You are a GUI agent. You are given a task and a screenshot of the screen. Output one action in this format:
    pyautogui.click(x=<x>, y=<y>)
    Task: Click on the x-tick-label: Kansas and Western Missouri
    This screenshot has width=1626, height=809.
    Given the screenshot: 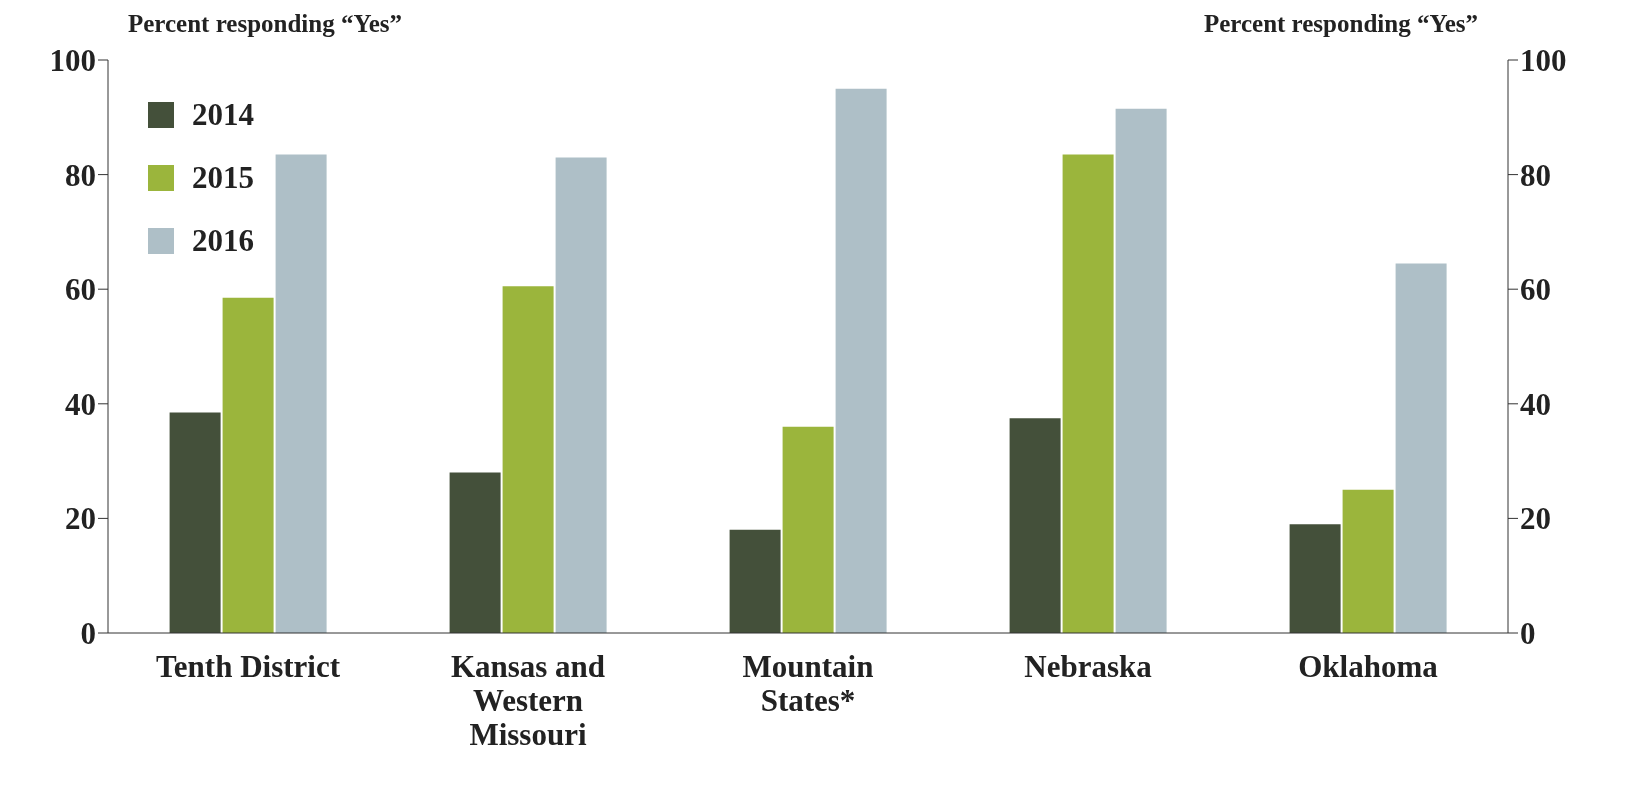 What is the action you would take?
    pyautogui.click(x=528, y=700)
    